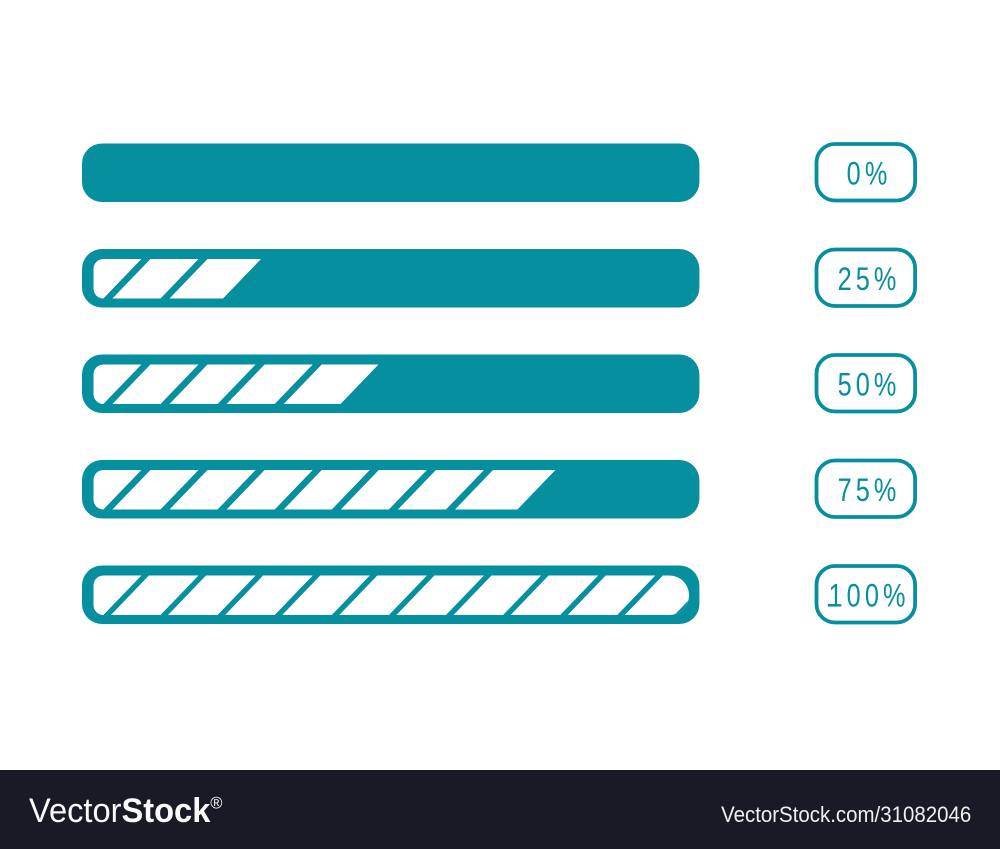 This screenshot has width=1000, height=849. I want to click on svg-text: 50%, so click(869, 386).